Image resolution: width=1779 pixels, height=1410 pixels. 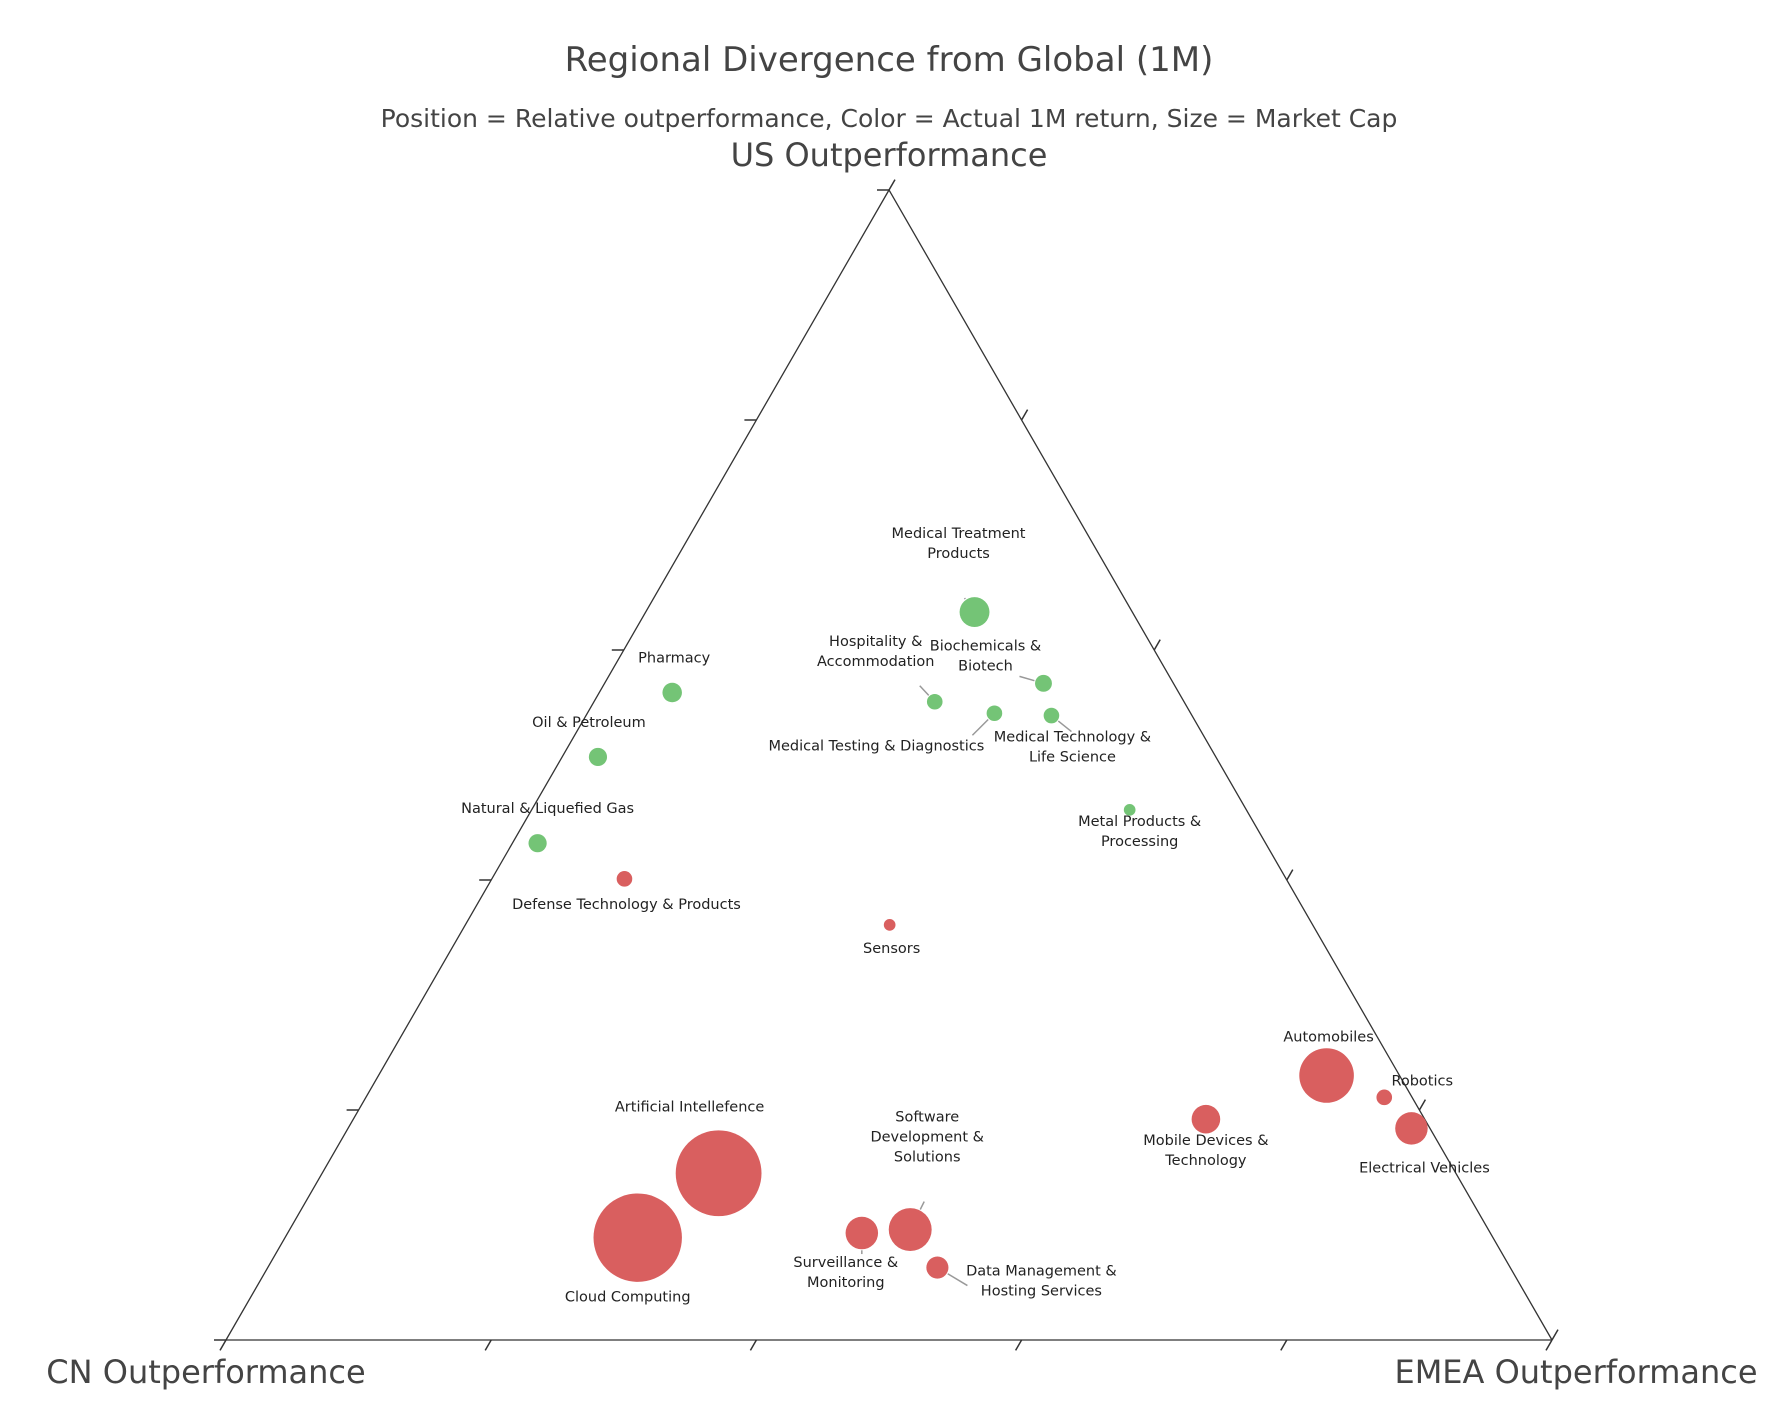 What do you see at coordinates (626, 905) in the screenshot?
I see `data-label: Defense Technology & Products` at bounding box center [626, 905].